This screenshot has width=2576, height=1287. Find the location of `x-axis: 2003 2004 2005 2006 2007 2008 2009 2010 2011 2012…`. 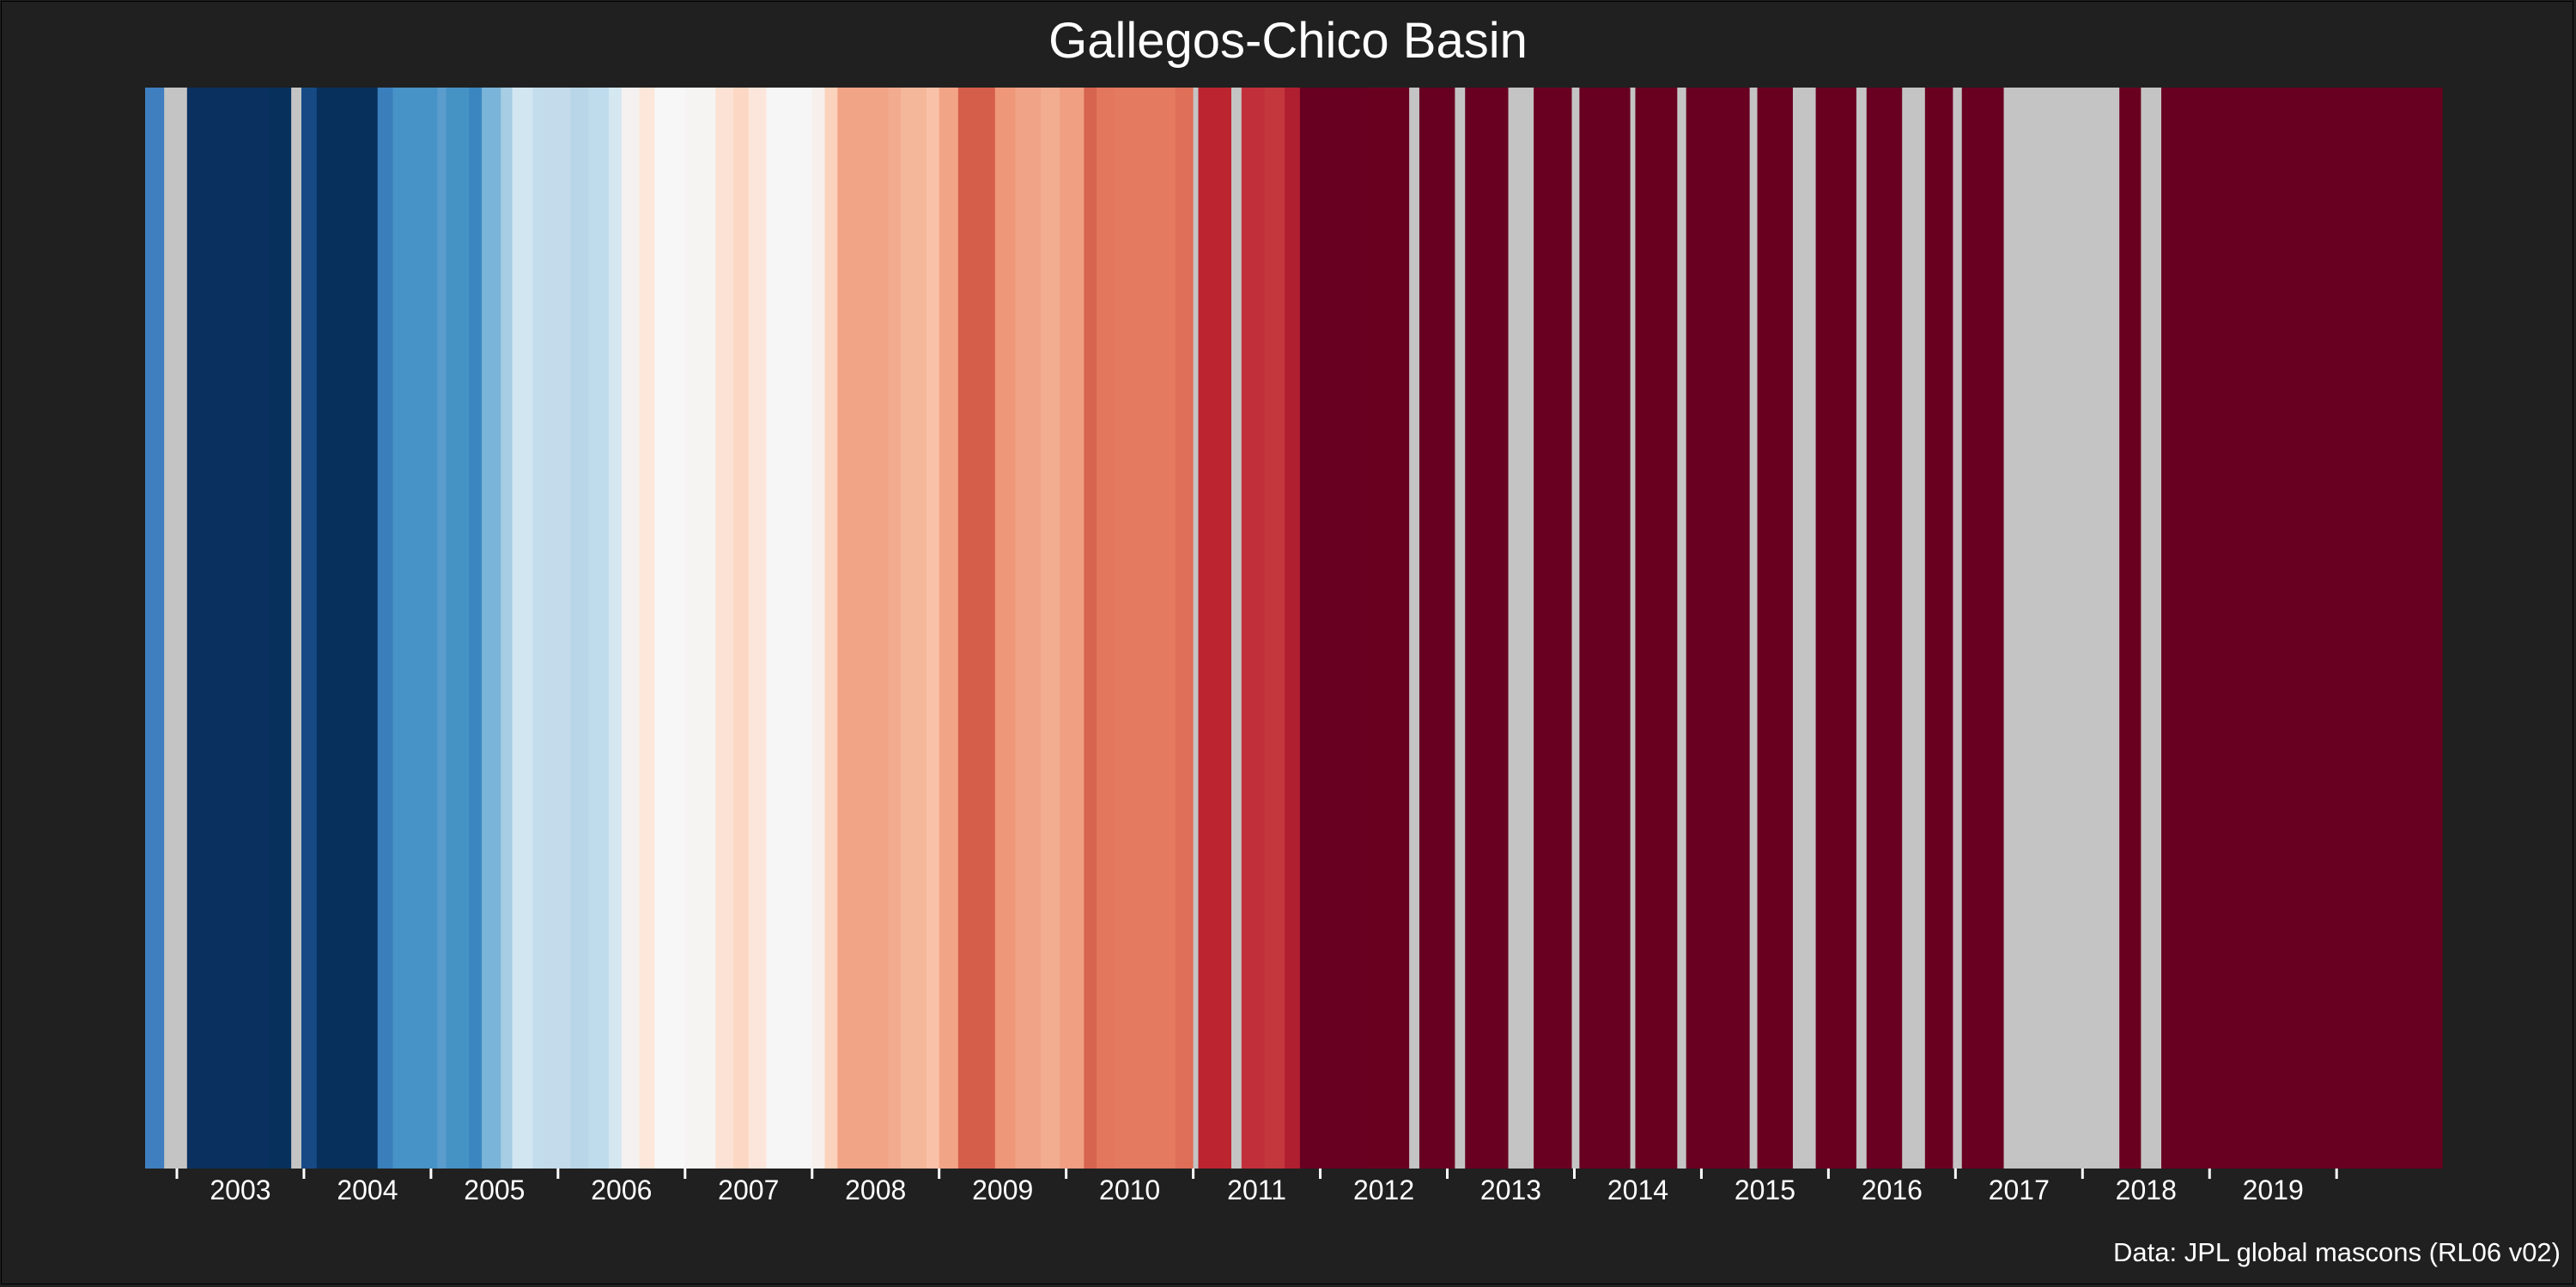

x-axis: 2003 2004 2005 2006 2007 2008 2009 2010 2011 2012… is located at coordinates (1257, 1187).